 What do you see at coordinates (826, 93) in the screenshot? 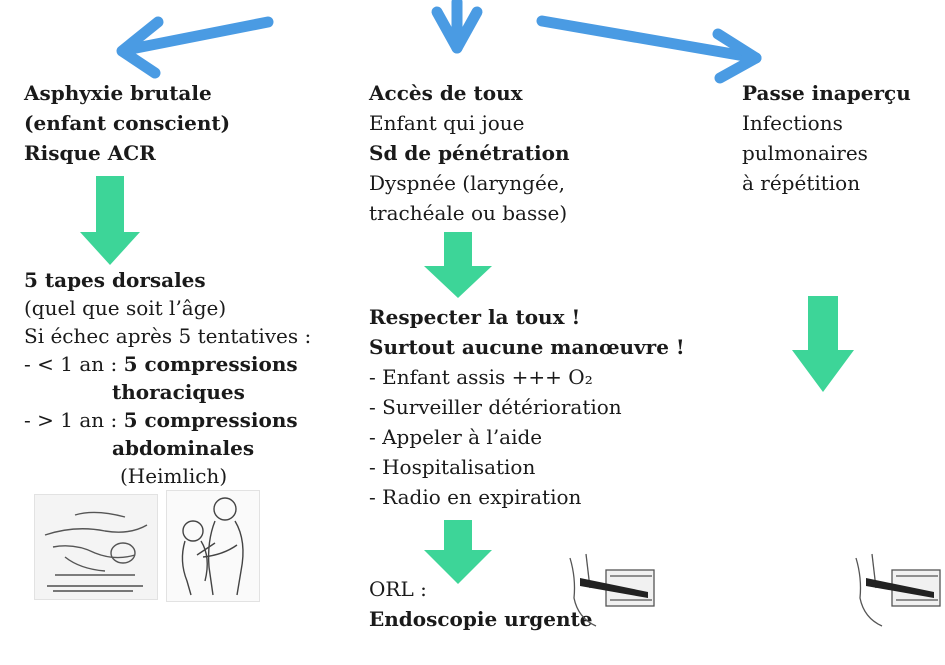
I see `right-title: Passe inaperçu` at bounding box center [826, 93].